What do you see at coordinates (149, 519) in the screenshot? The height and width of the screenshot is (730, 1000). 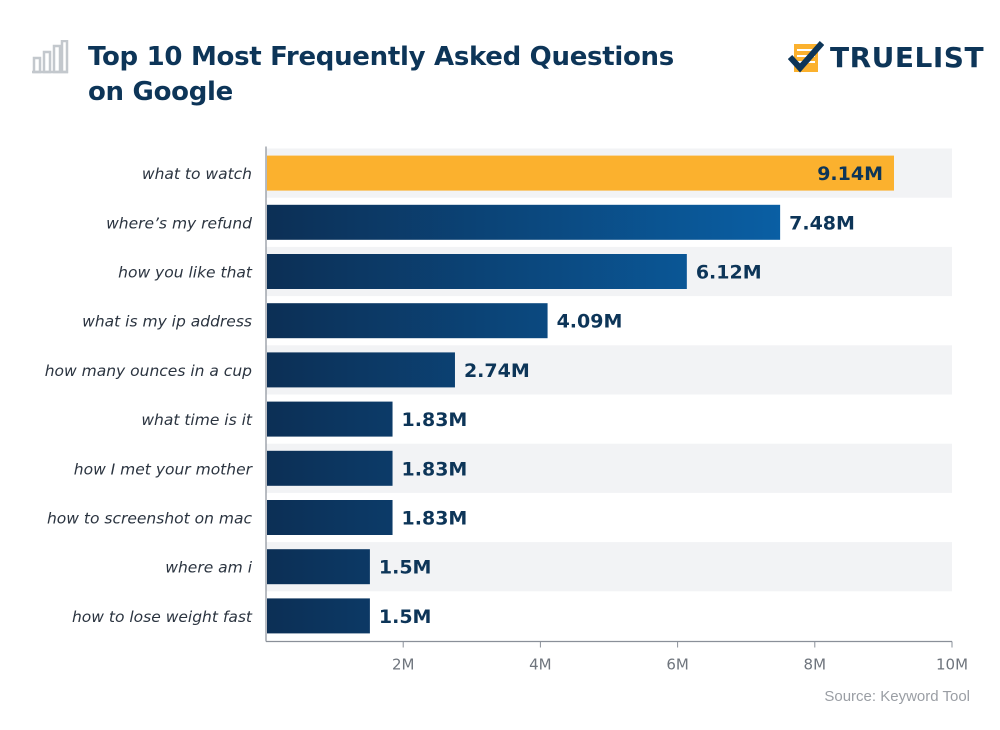 I see `category-label: how to screenshot on mac` at bounding box center [149, 519].